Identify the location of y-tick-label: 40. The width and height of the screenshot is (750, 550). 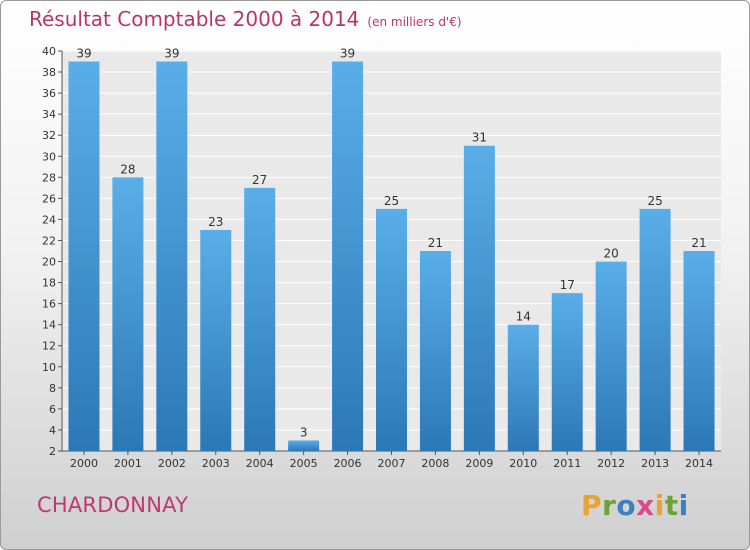
(49, 51).